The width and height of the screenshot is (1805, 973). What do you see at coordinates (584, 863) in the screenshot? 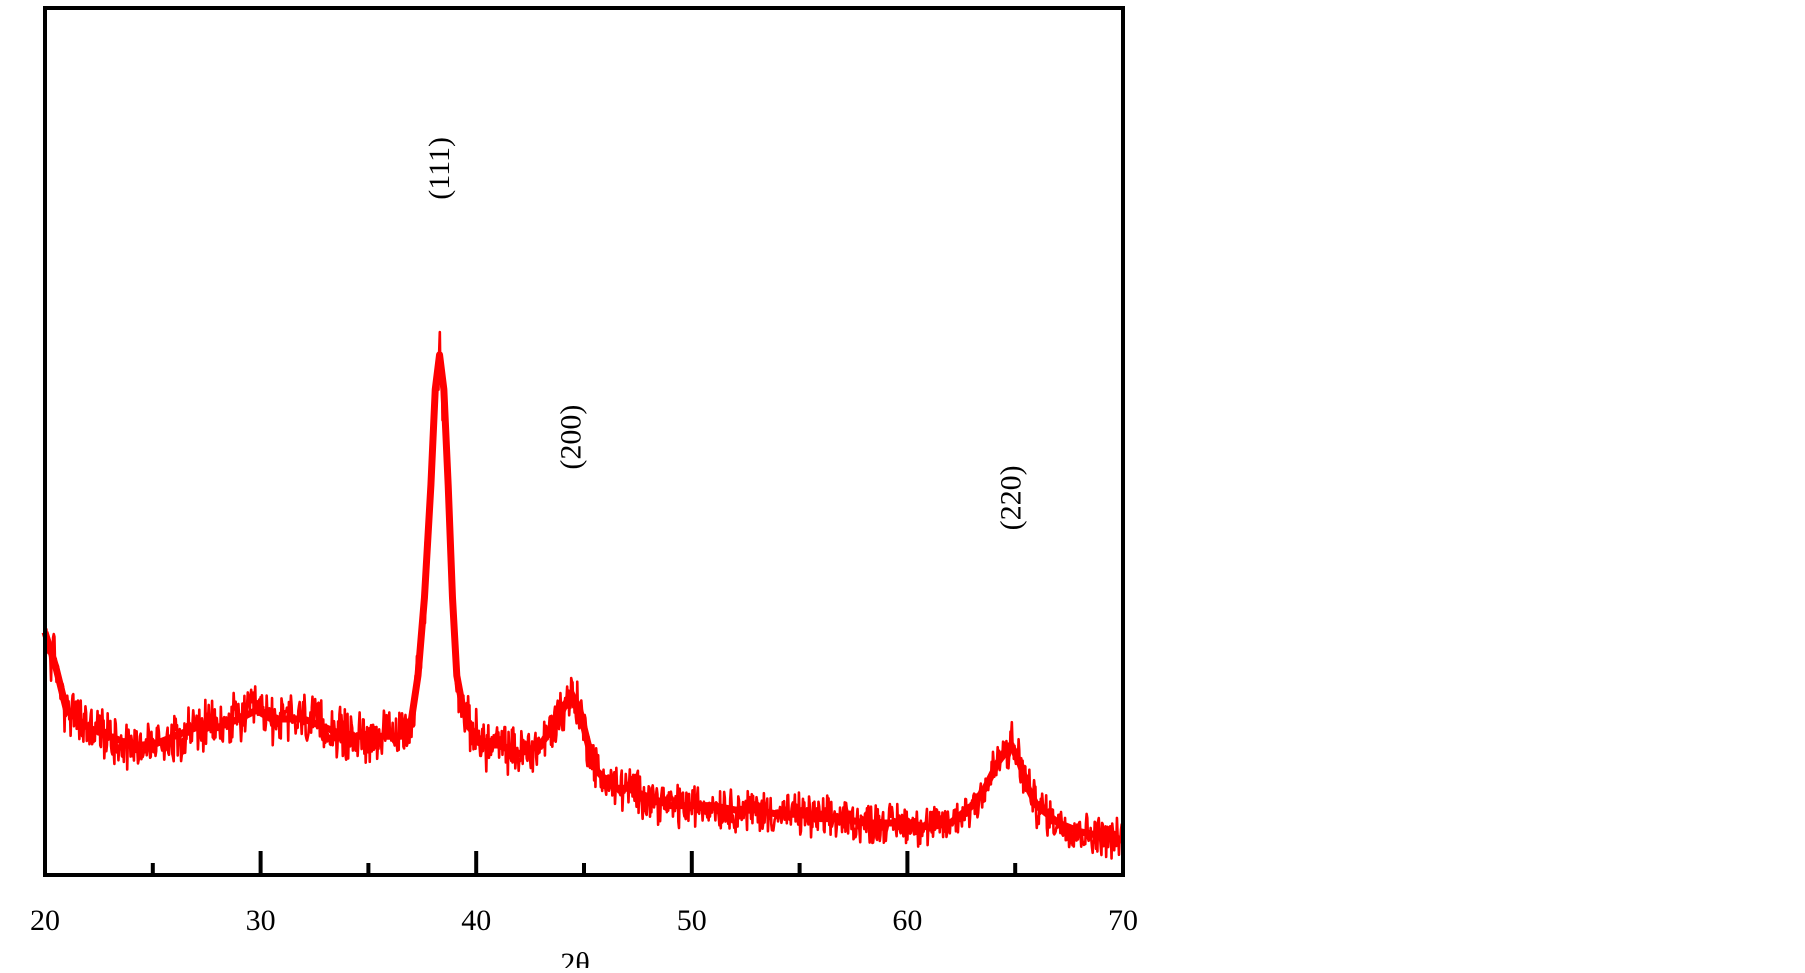
I see `x-axis-ticks` at bounding box center [584, 863].